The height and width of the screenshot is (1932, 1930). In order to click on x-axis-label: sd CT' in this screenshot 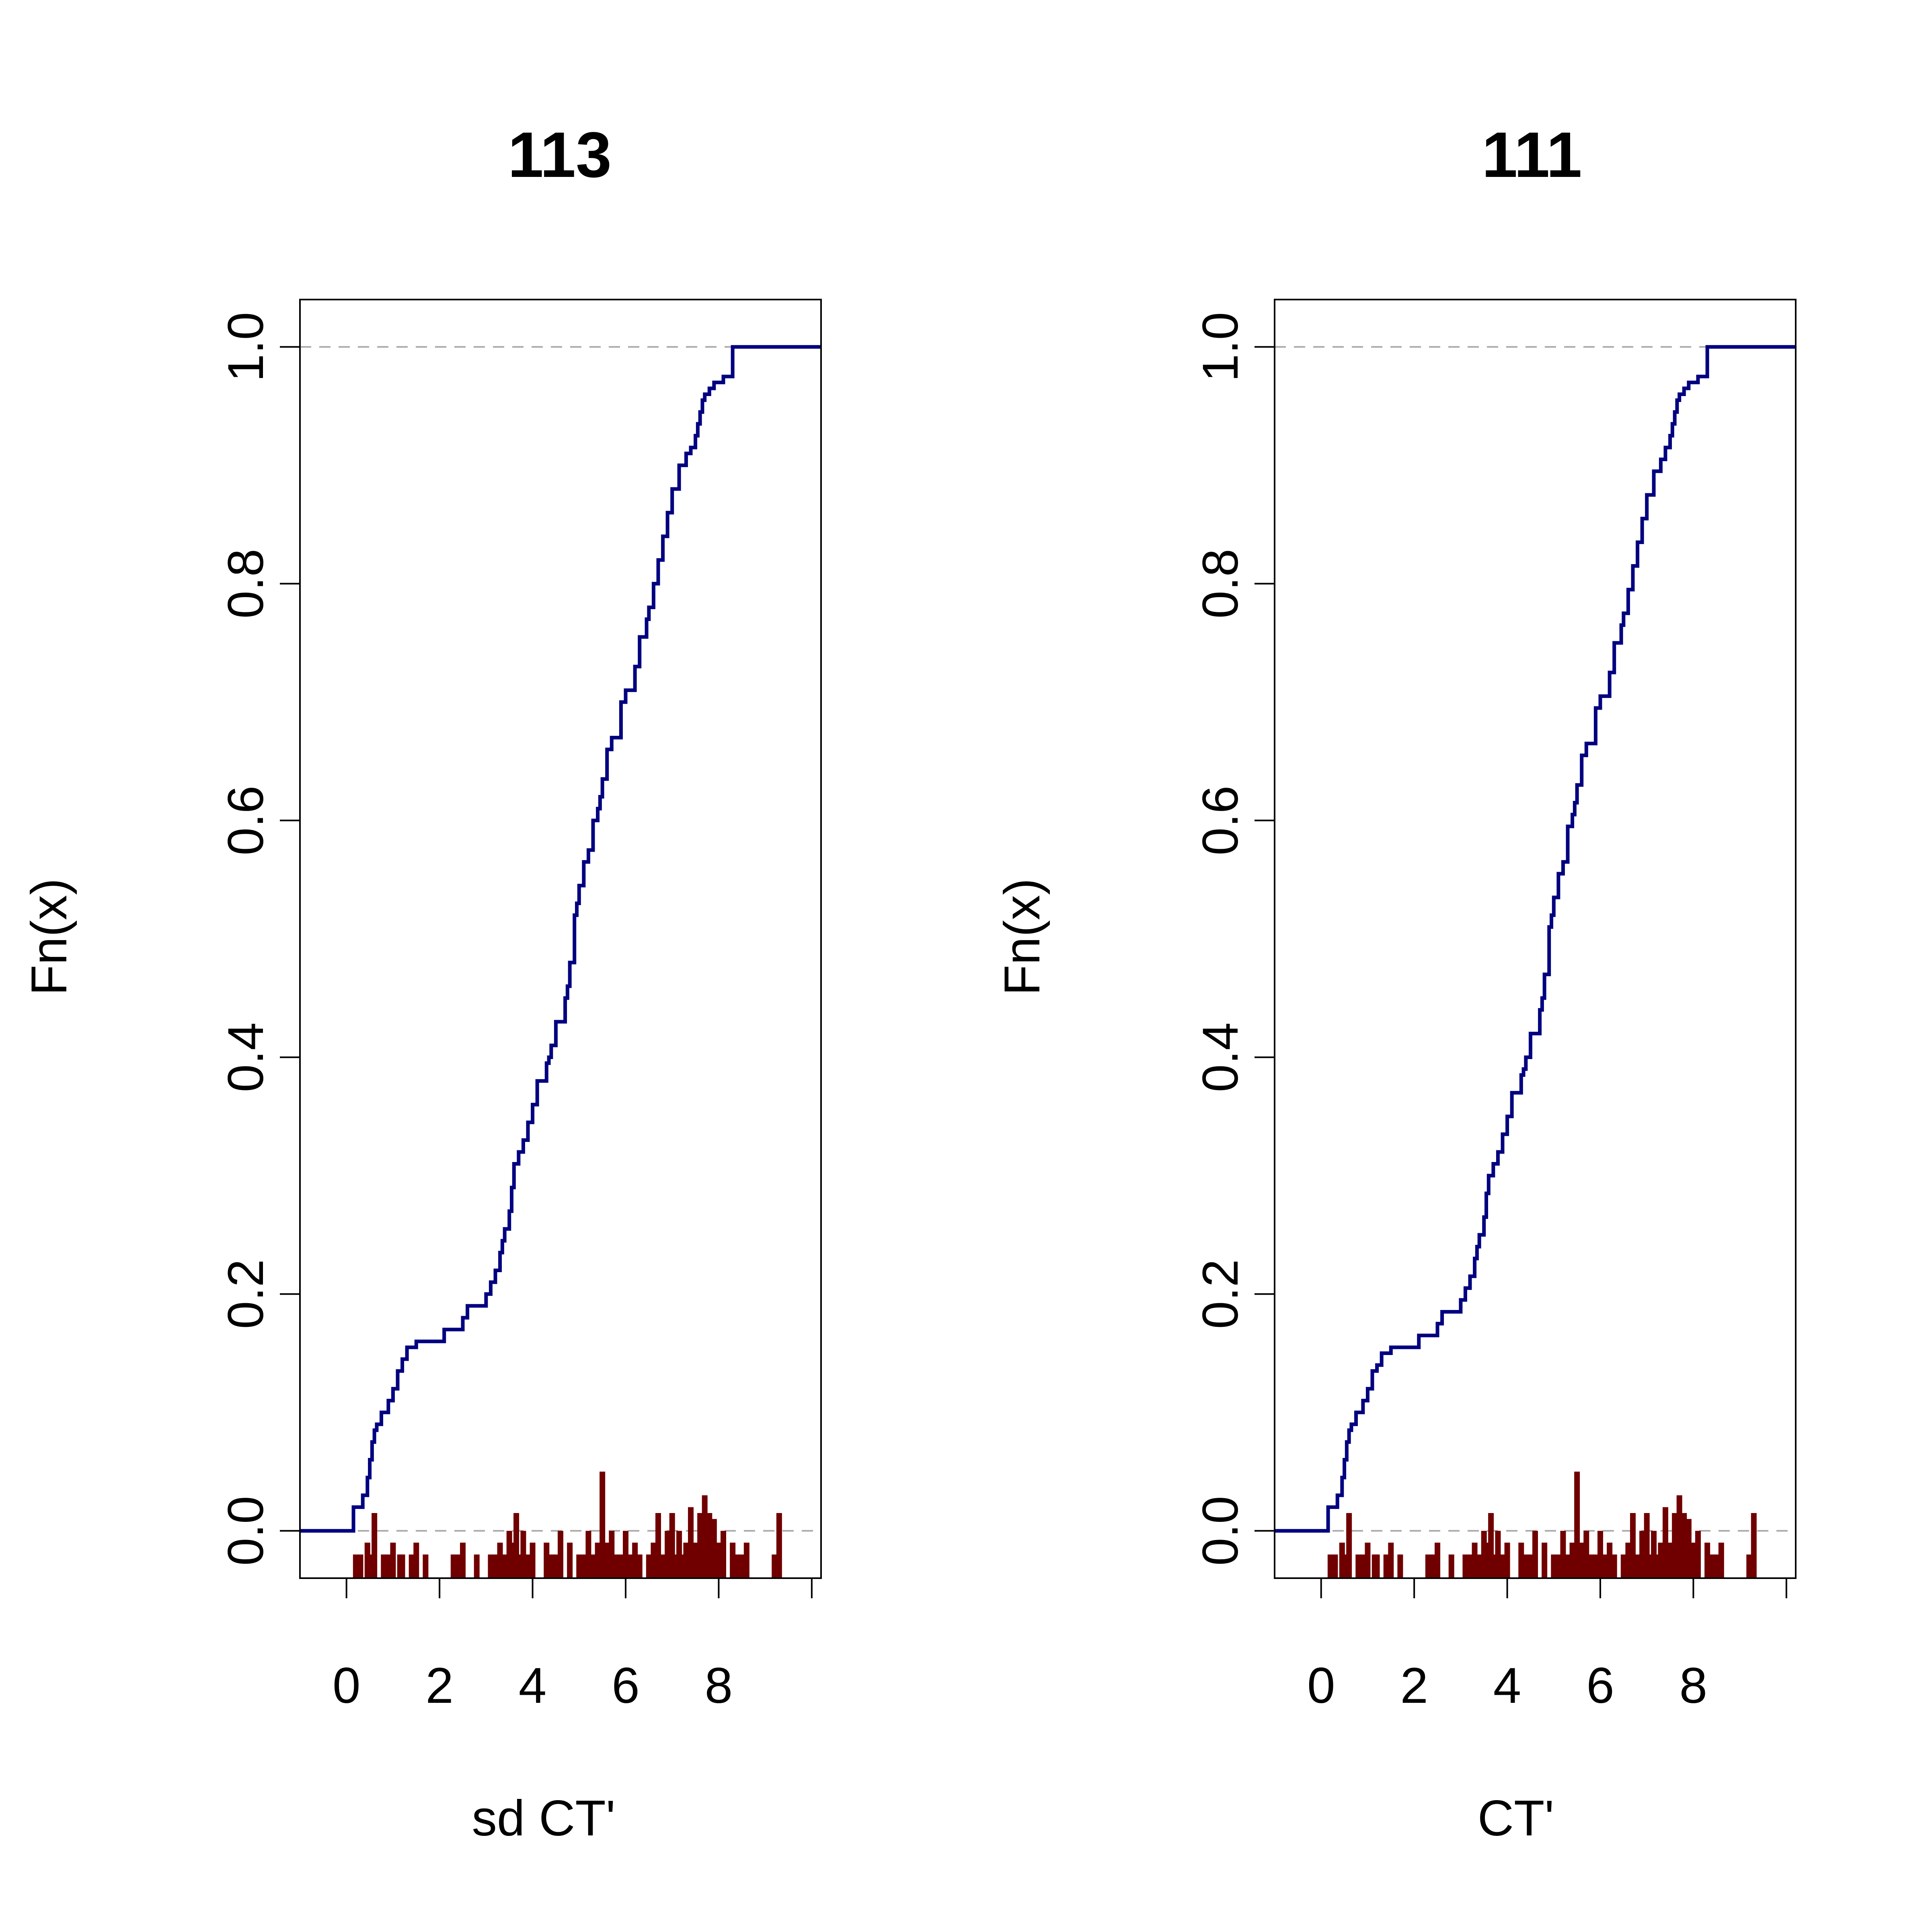, I will do `click(543, 1818)`.